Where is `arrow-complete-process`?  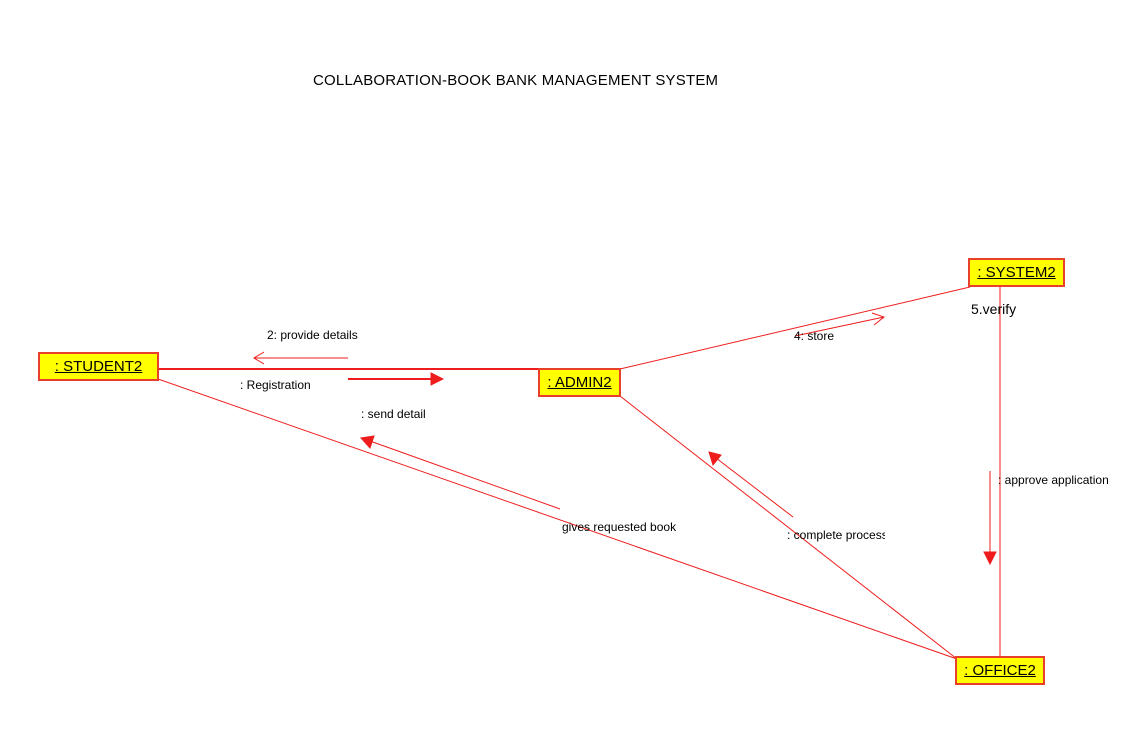 arrow-complete-process is located at coordinates (751, 484).